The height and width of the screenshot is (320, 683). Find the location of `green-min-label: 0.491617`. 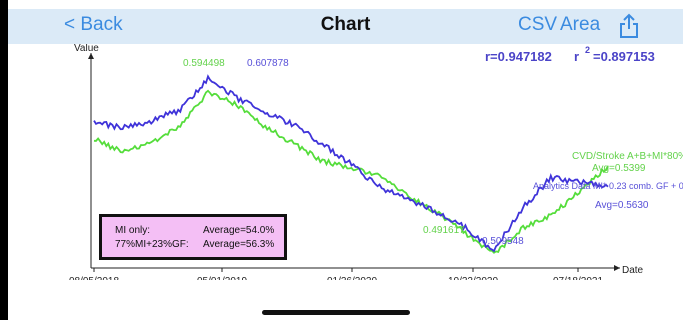

green-min-label: 0.491617 is located at coordinates (444, 230).